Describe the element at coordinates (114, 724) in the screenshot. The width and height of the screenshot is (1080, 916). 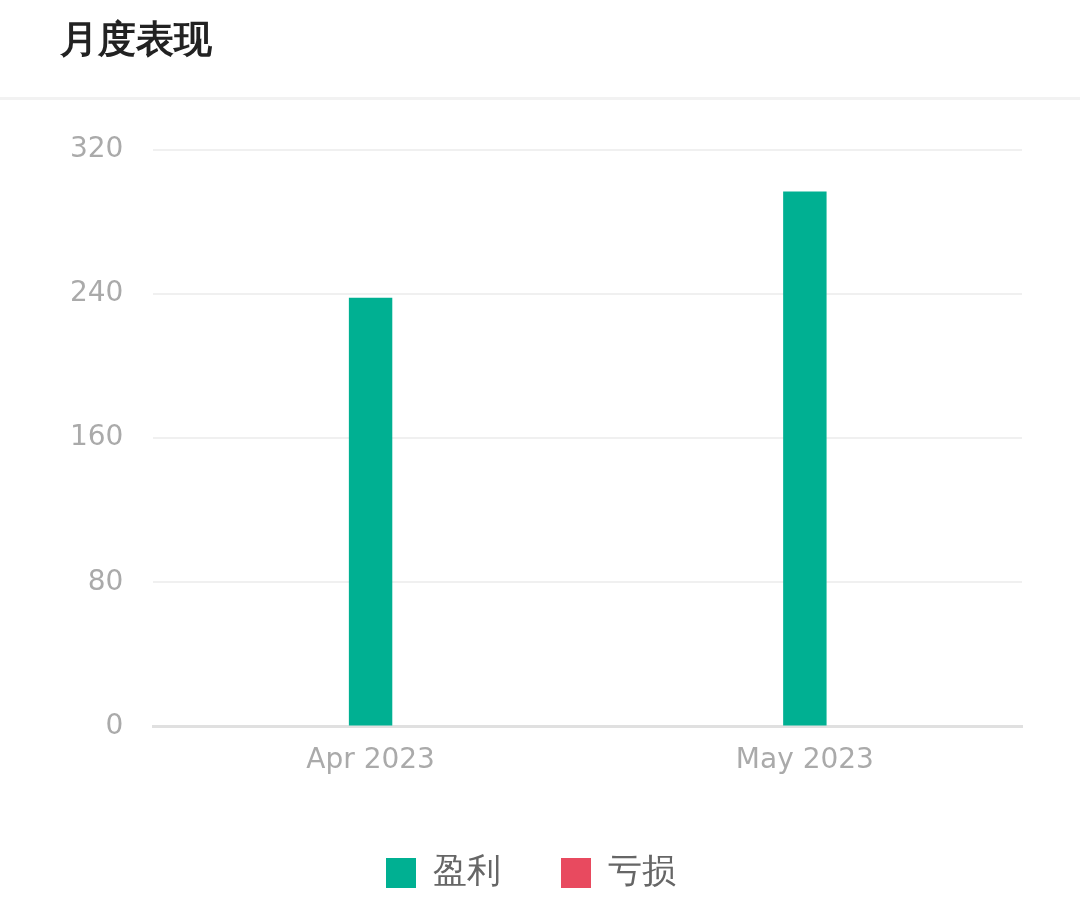
I see `y-tick-label: 0` at that location.